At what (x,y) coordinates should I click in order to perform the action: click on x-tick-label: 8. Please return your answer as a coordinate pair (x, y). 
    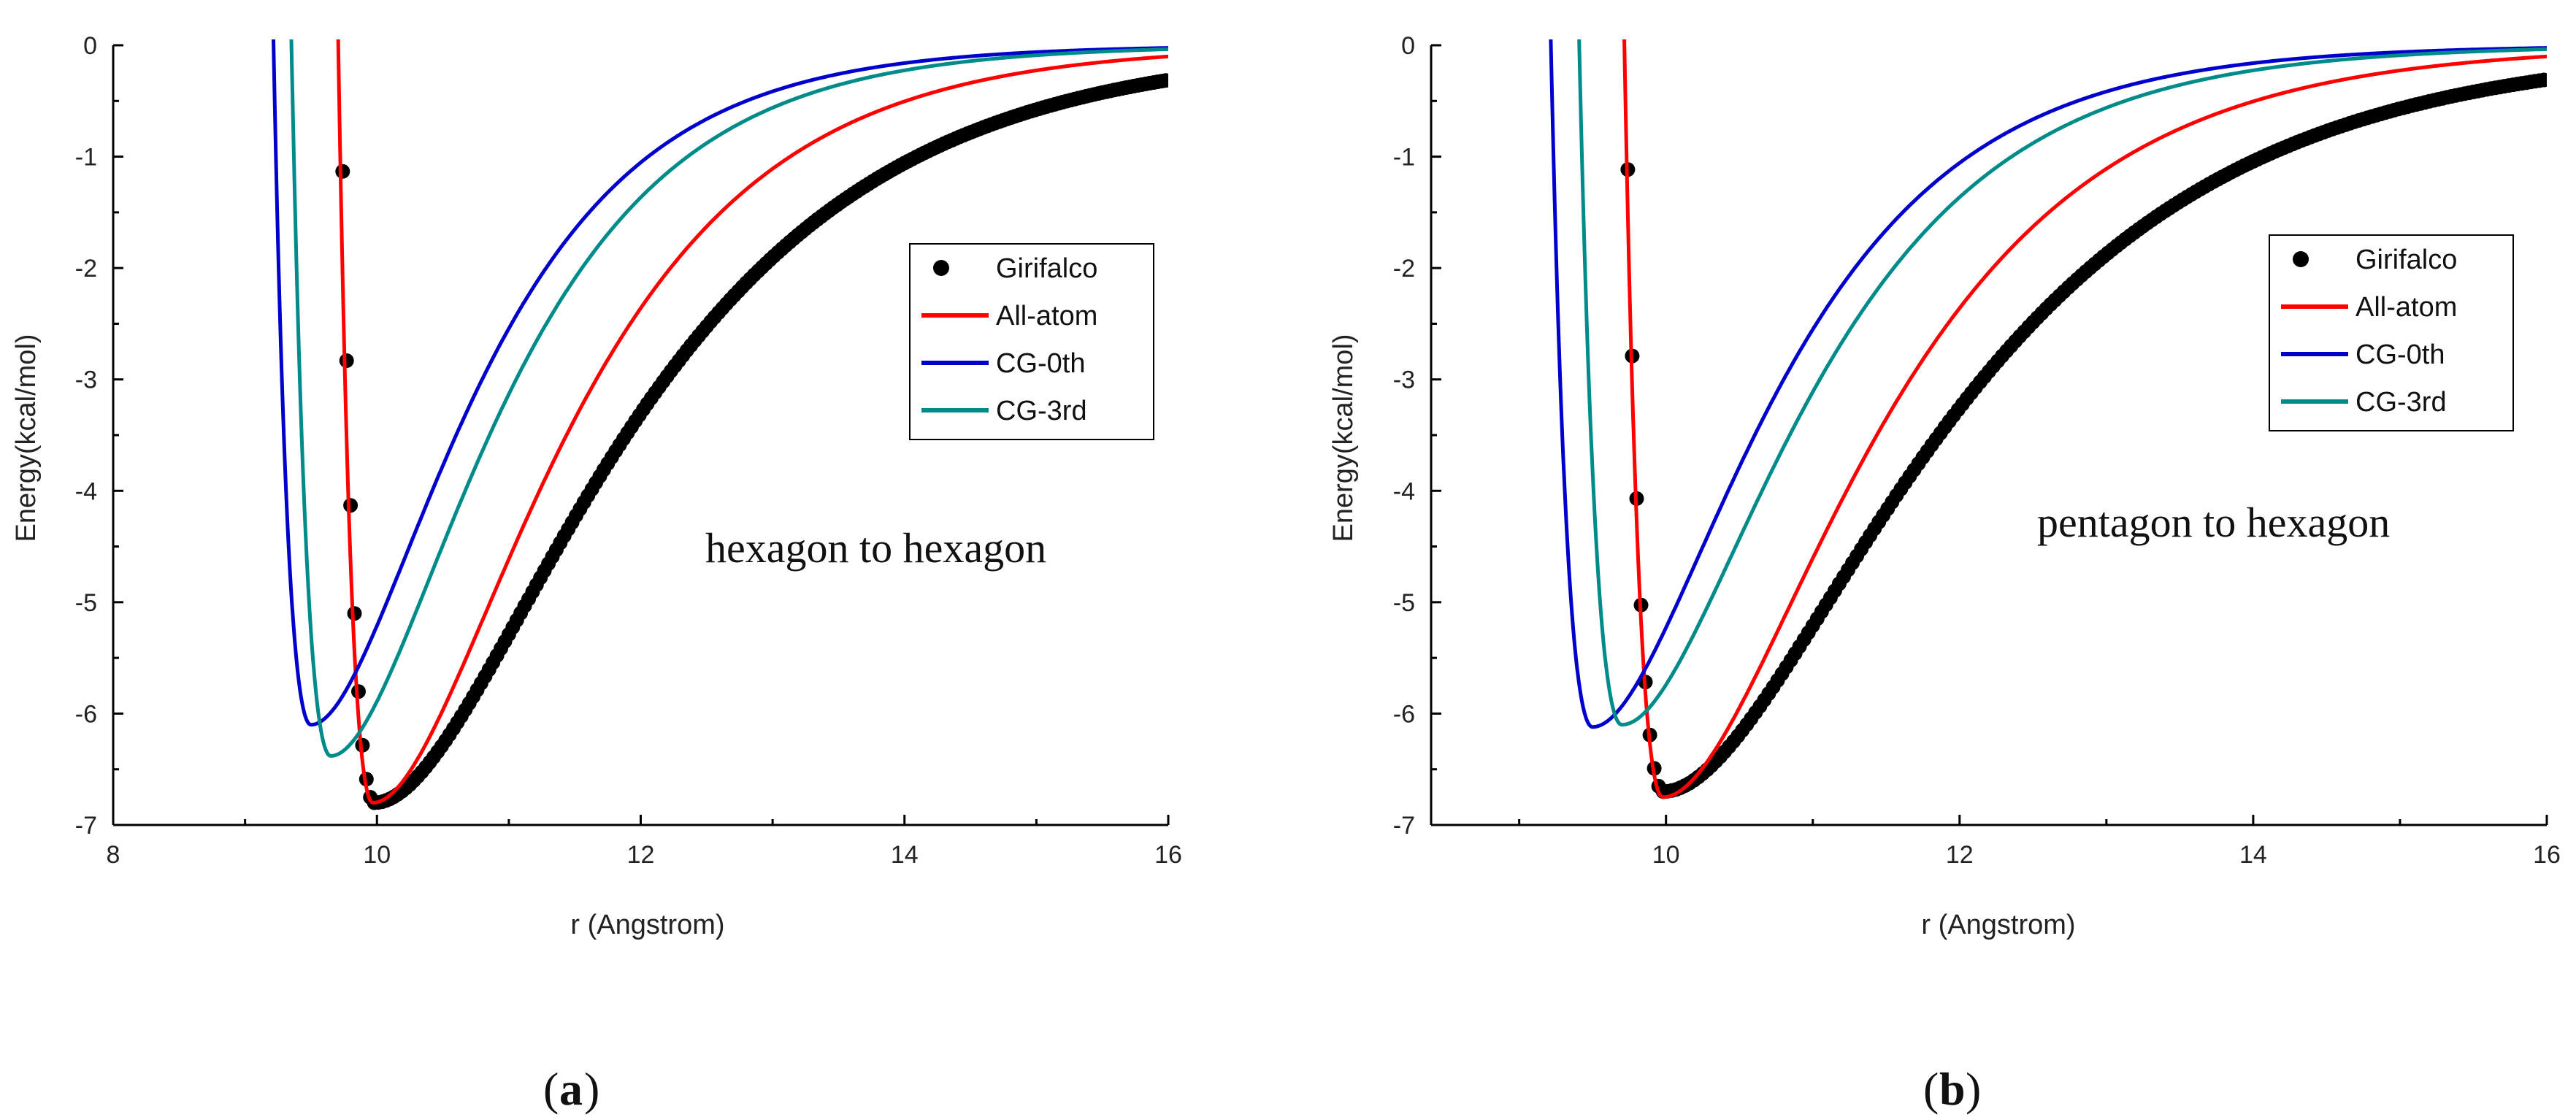
    Looking at the image, I should click on (113, 855).